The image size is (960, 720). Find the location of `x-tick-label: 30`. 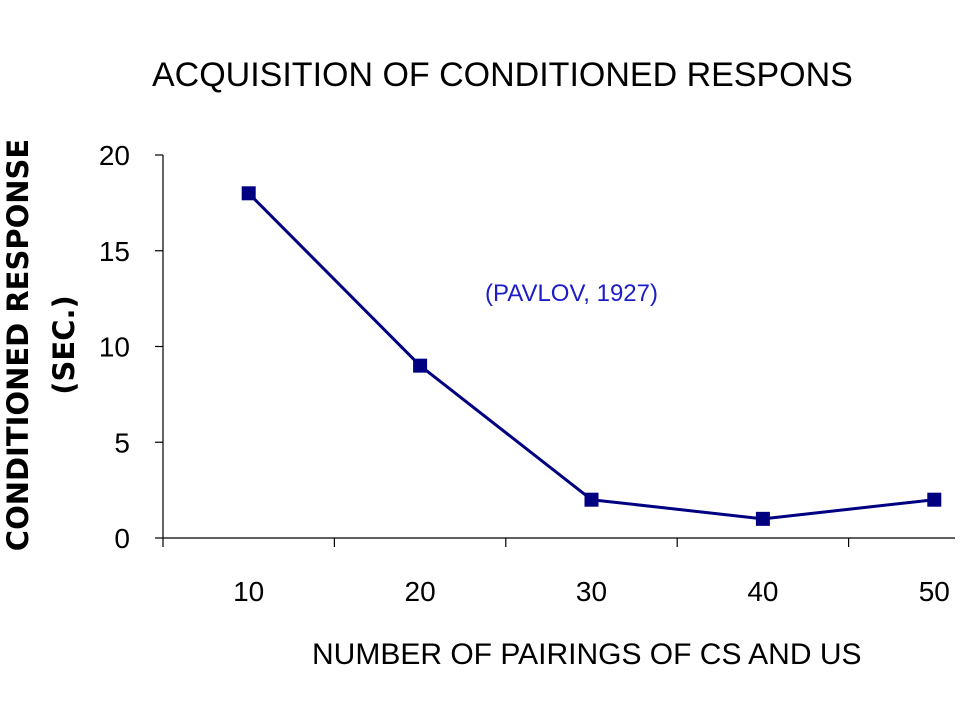

x-tick-label: 30 is located at coordinates (591, 591).